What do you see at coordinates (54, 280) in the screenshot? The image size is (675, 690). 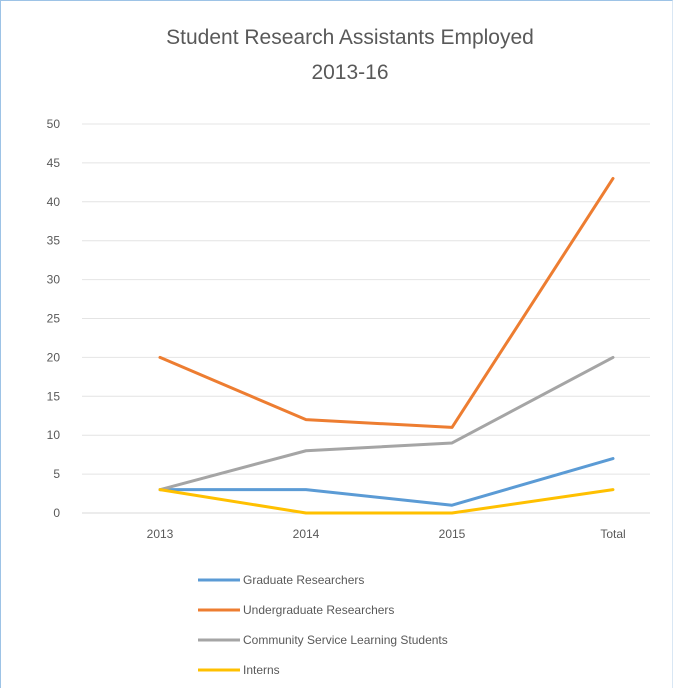 I see `y-tick-label: 30` at bounding box center [54, 280].